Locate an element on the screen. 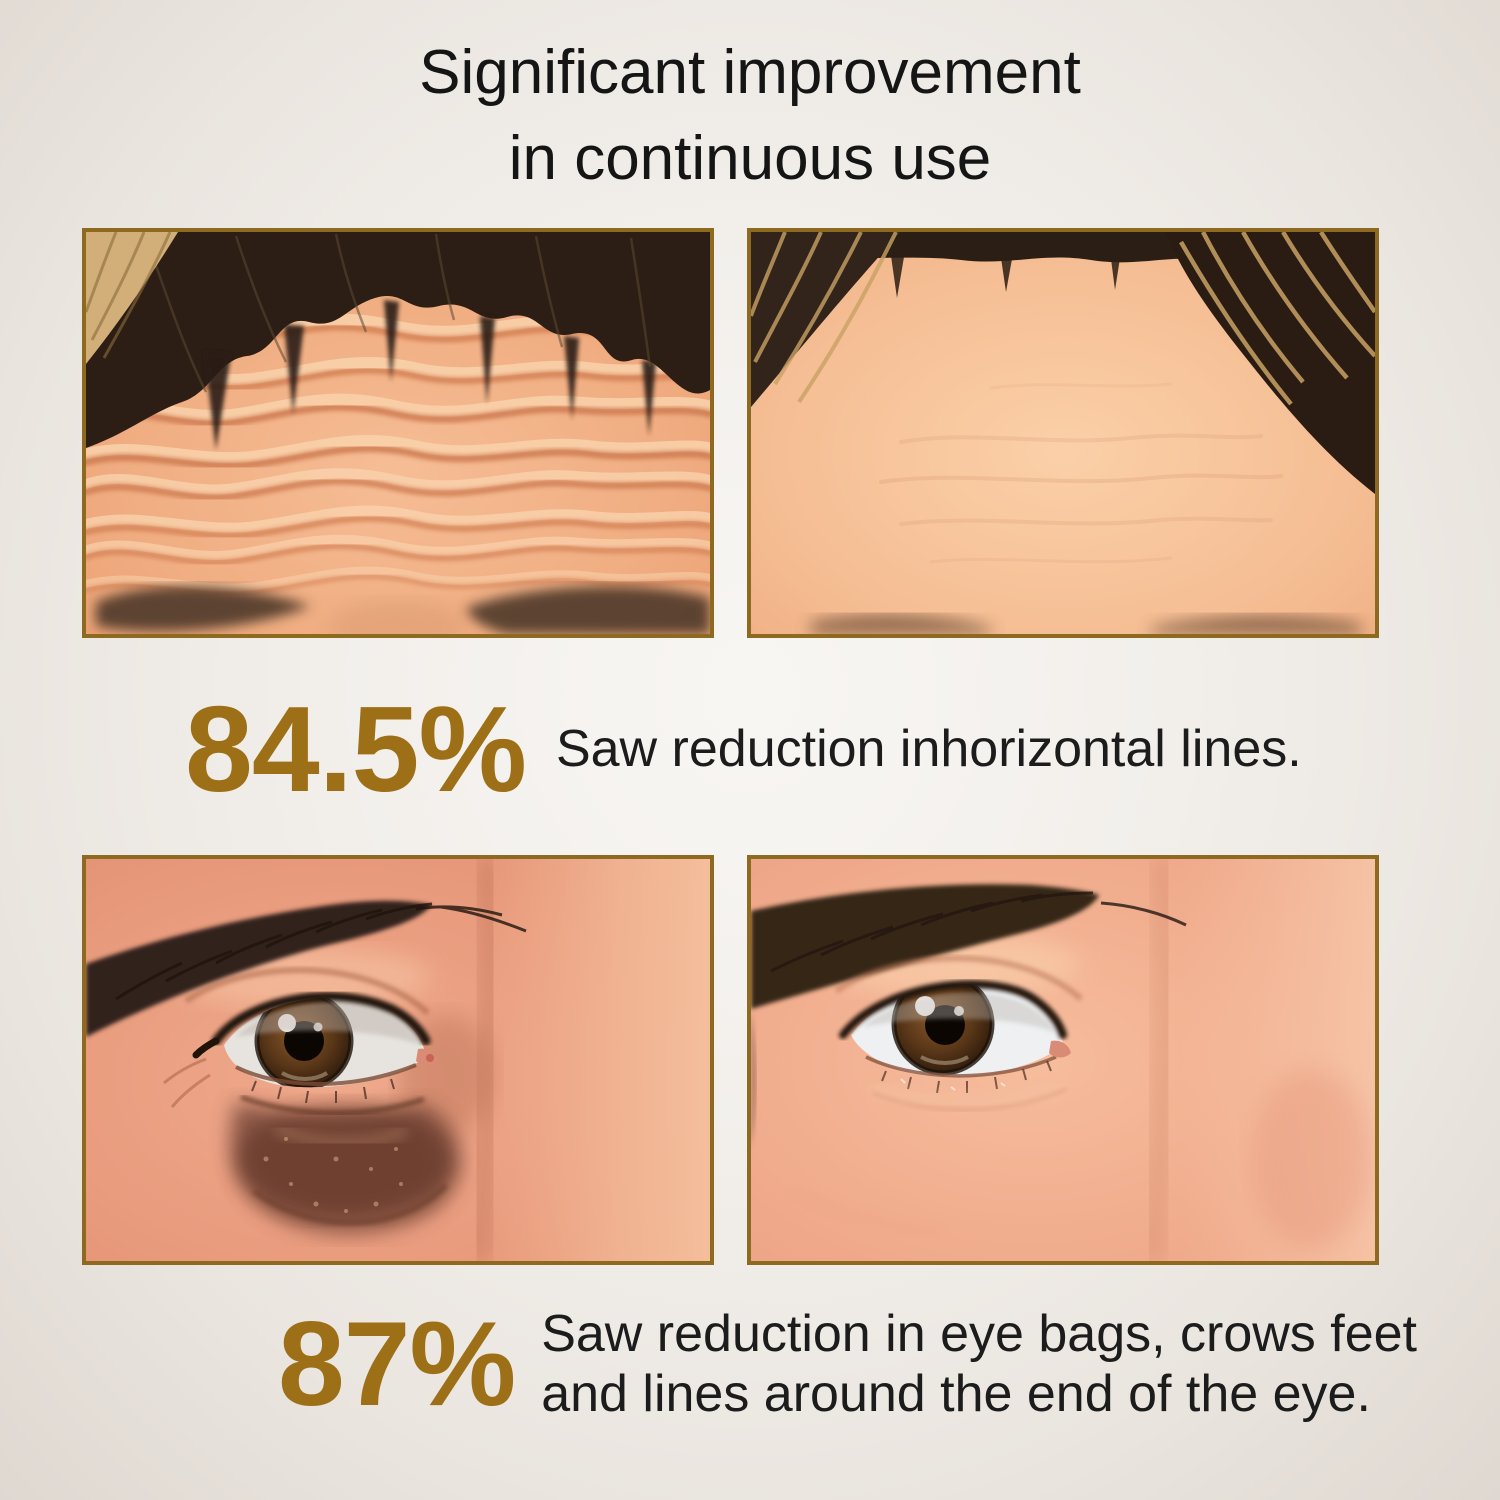 The width and height of the screenshot is (1500, 1500). smooth-forehead-image is located at coordinates (1063, 433).